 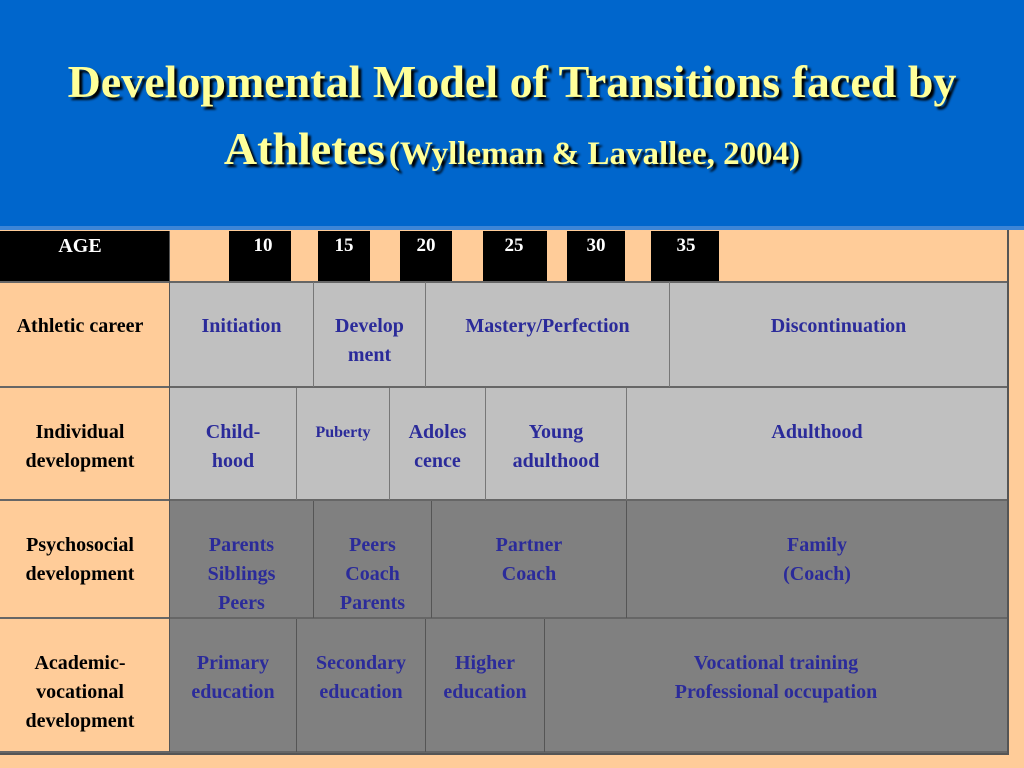 What do you see at coordinates (817, 432) in the screenshot?
I see `cell-adulthood: Adulthood` at bounding box center [817, 432].